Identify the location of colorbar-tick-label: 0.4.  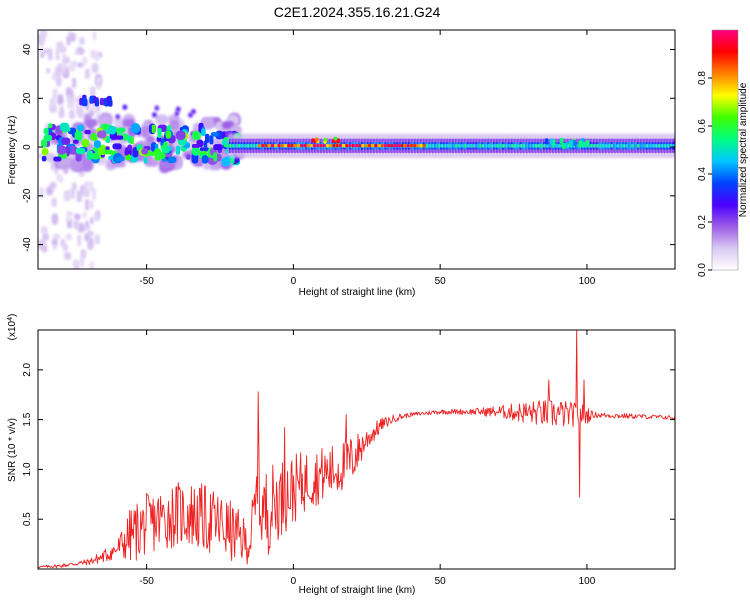
(702, 174).